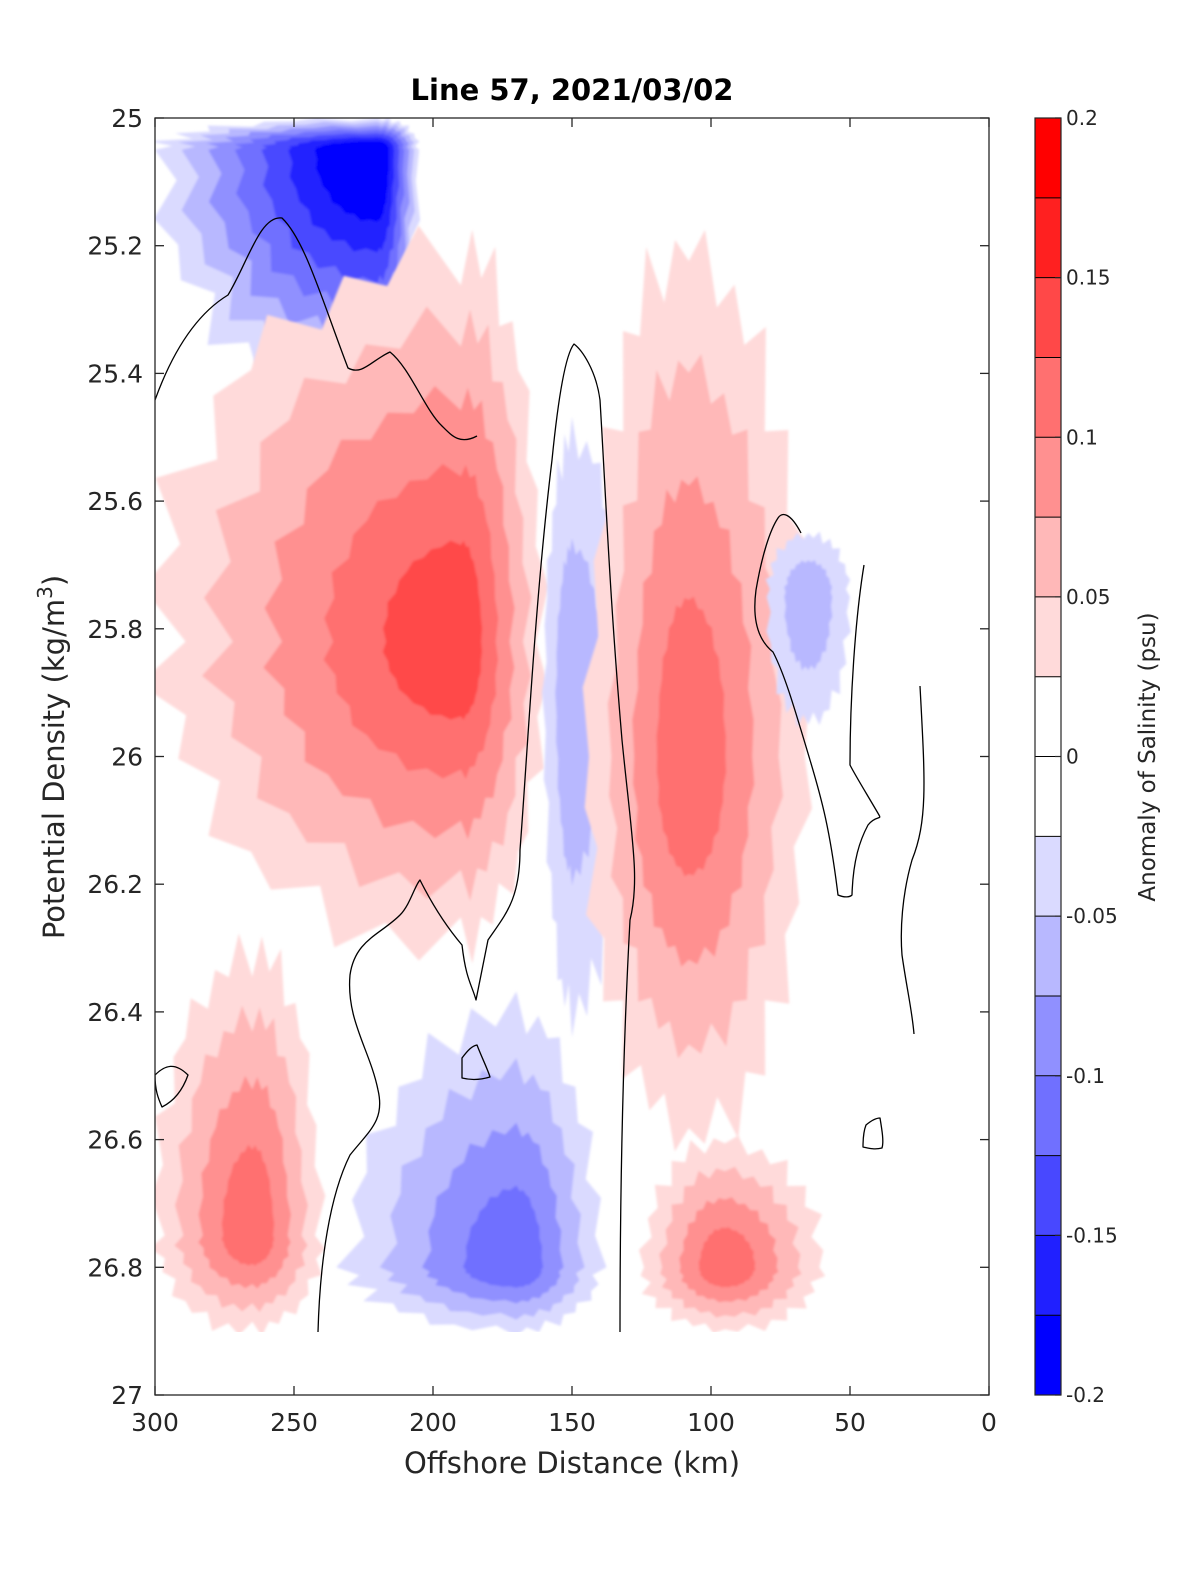 This screenshot has width=1200, height=1575. I want to click on x-tick-label: 50, so click(850, 1422).